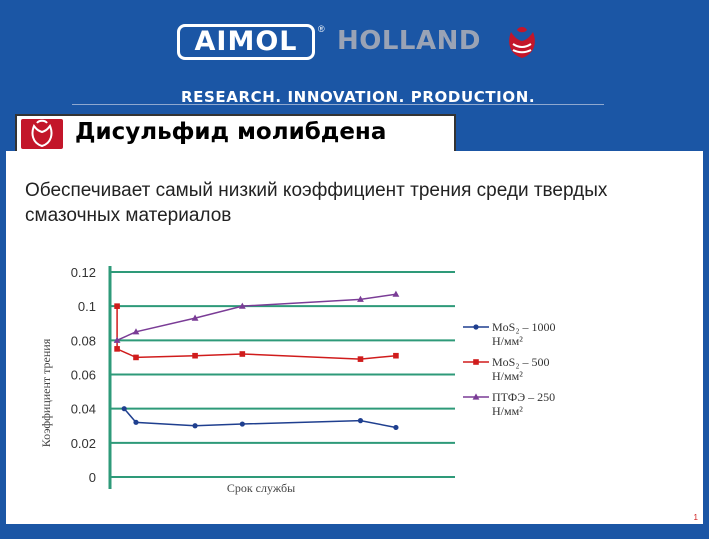 This screenshot has width=709, height=539. I want to click on legend-label: ПТФЭ – 250, so click(523, 397).